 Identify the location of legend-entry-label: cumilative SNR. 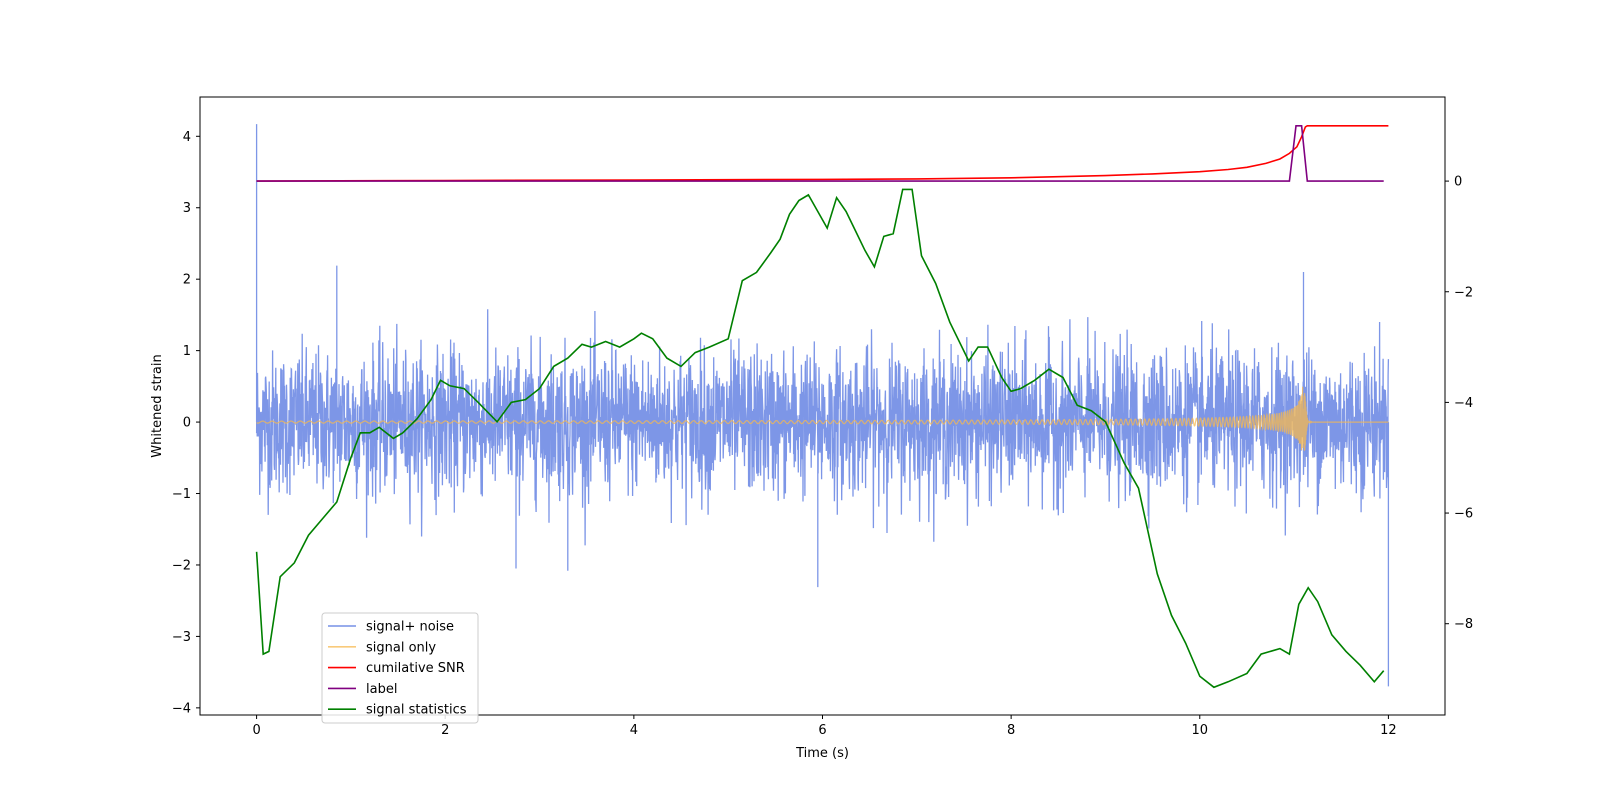
(415, 668).